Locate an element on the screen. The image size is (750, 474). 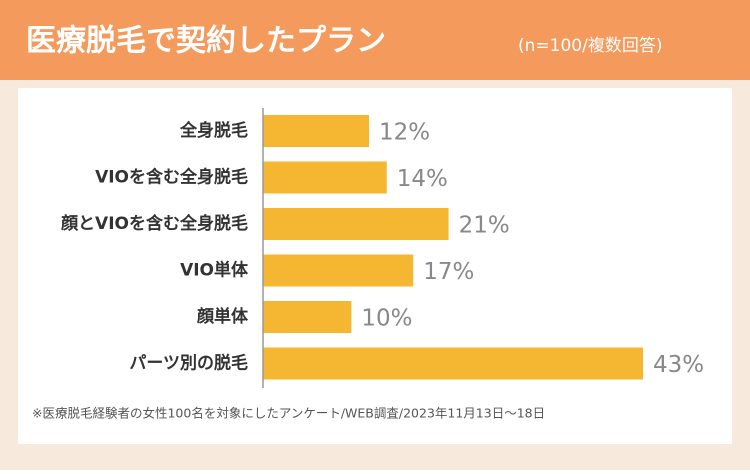
chart-subtitle: (n=100/複数回答) is located at coordinates (590, 46).